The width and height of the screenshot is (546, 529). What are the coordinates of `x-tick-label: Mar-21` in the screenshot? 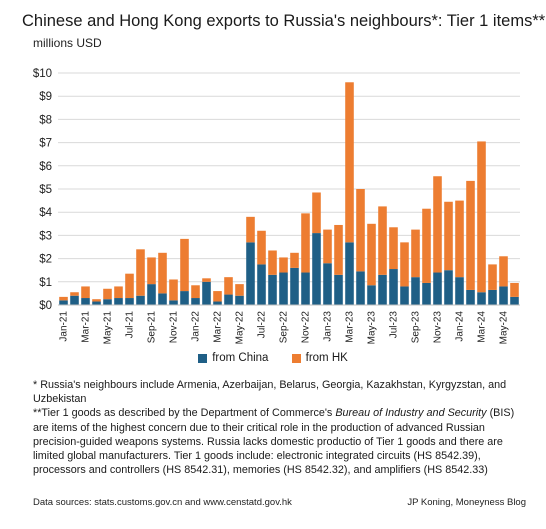 It's located at (86, 327).